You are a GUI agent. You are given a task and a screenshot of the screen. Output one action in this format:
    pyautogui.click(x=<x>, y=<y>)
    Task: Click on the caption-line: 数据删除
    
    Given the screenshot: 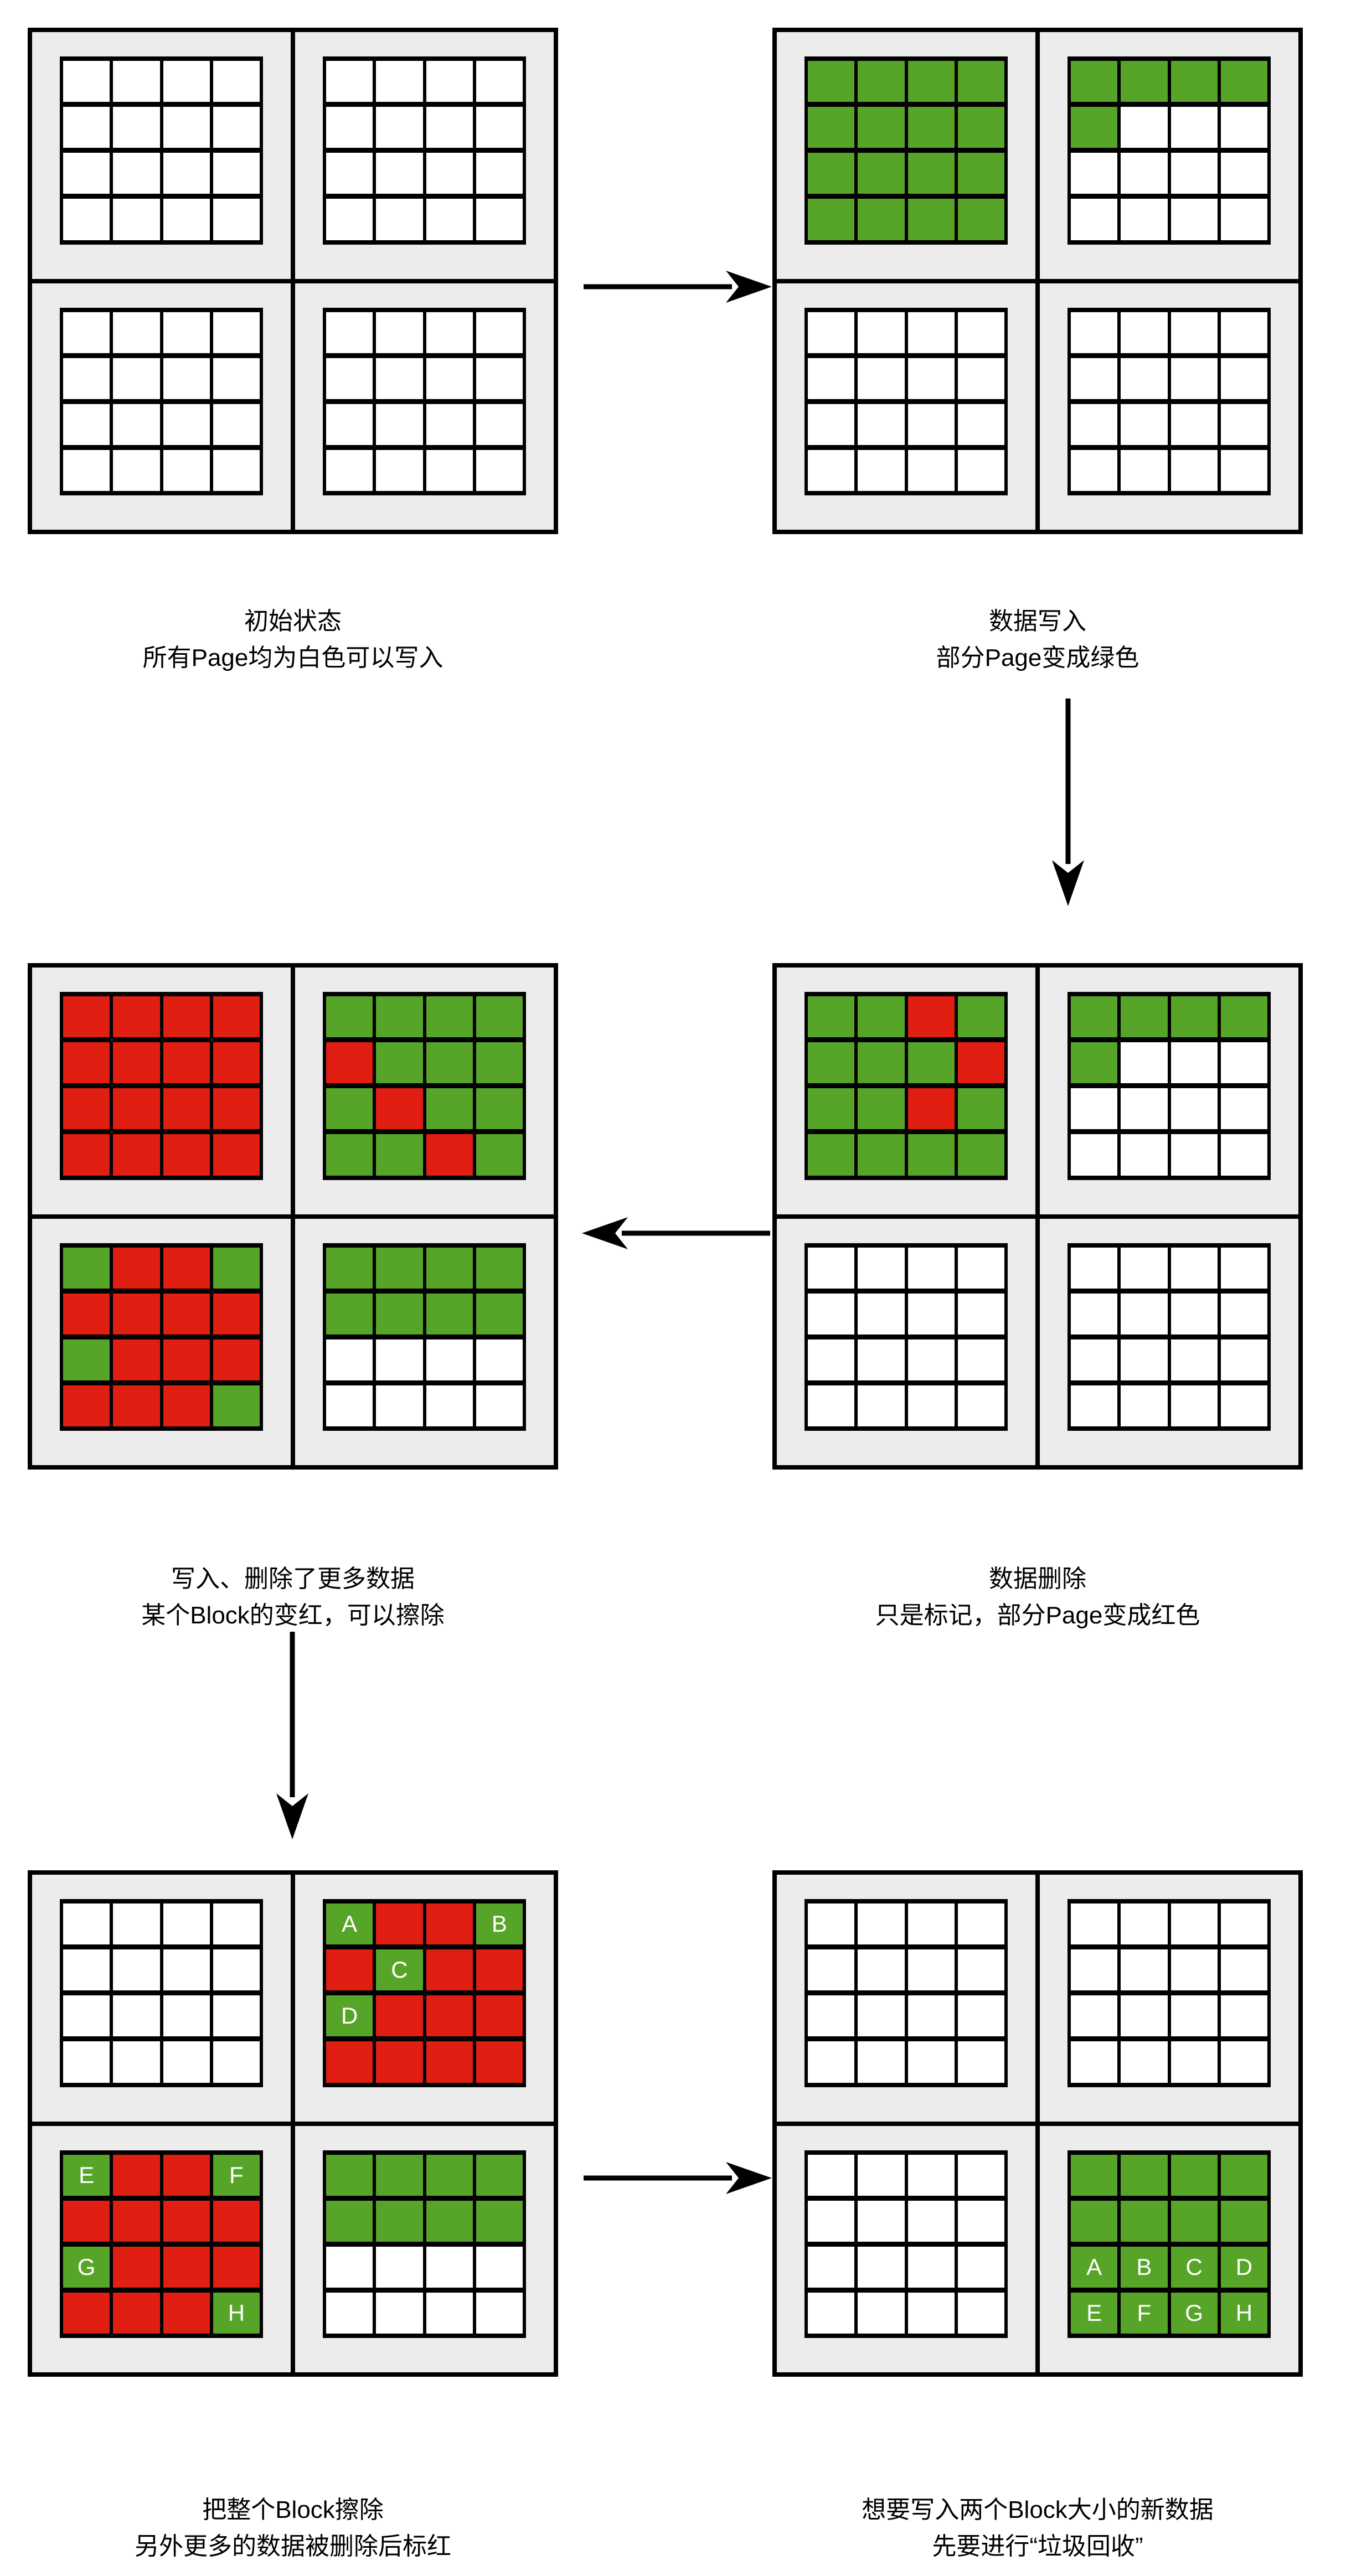 What is the action you would take?
    pyautogui.click(x=1037, y=1578)
    